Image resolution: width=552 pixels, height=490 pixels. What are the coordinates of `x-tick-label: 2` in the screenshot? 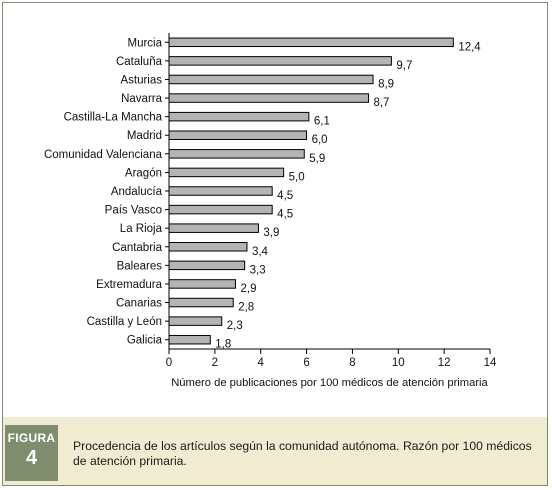 It's located at (215, 363).